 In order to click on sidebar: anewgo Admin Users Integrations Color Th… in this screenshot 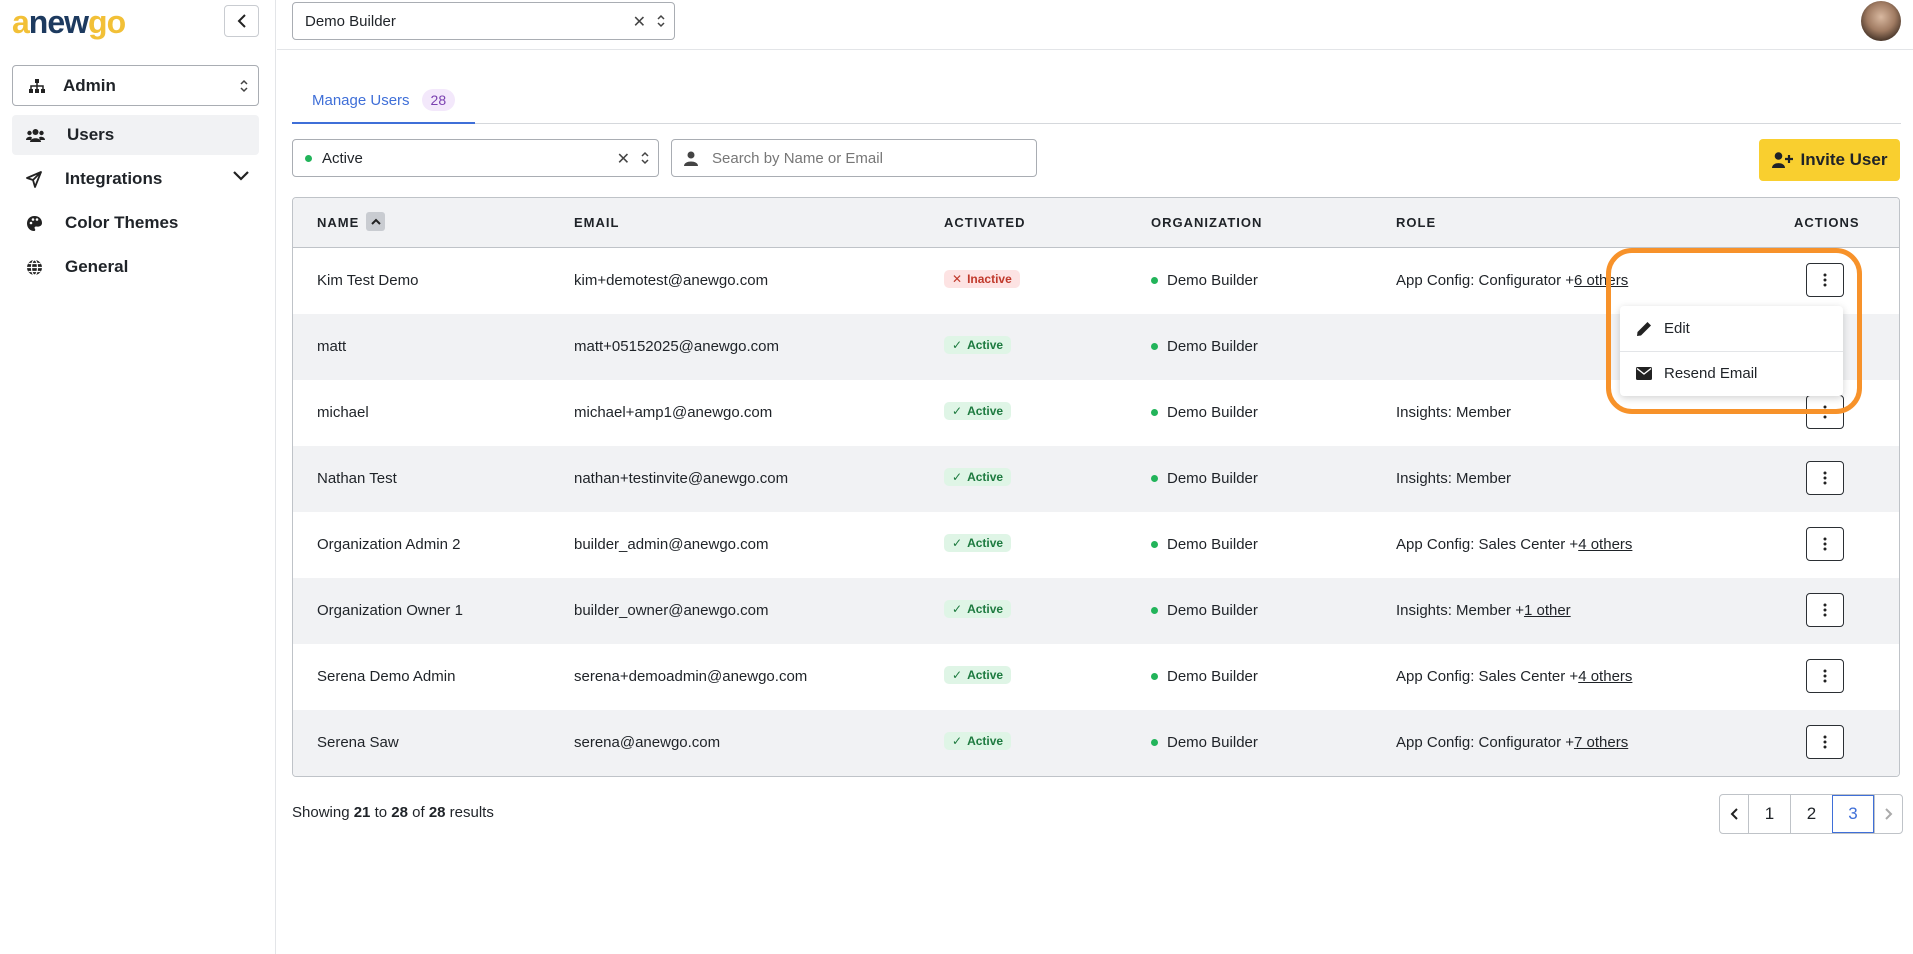, I will do `click(138, 477)`.